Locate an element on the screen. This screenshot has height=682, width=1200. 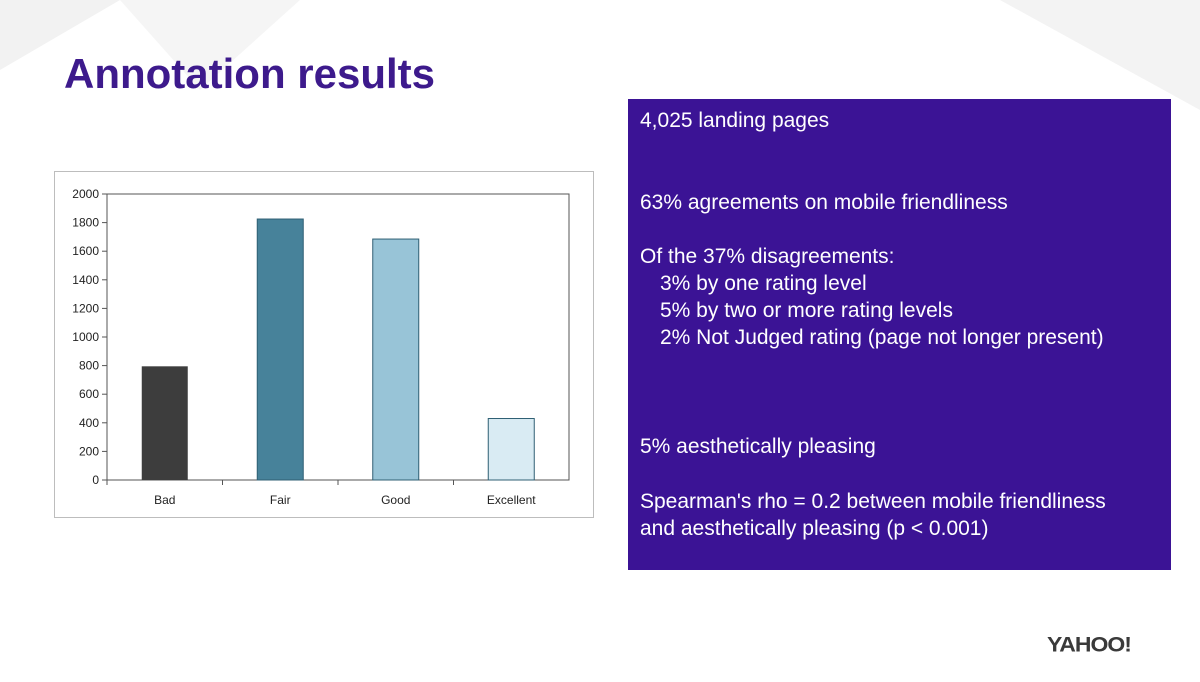
x-tick-label: Bad is located at coordinates (164, 500).